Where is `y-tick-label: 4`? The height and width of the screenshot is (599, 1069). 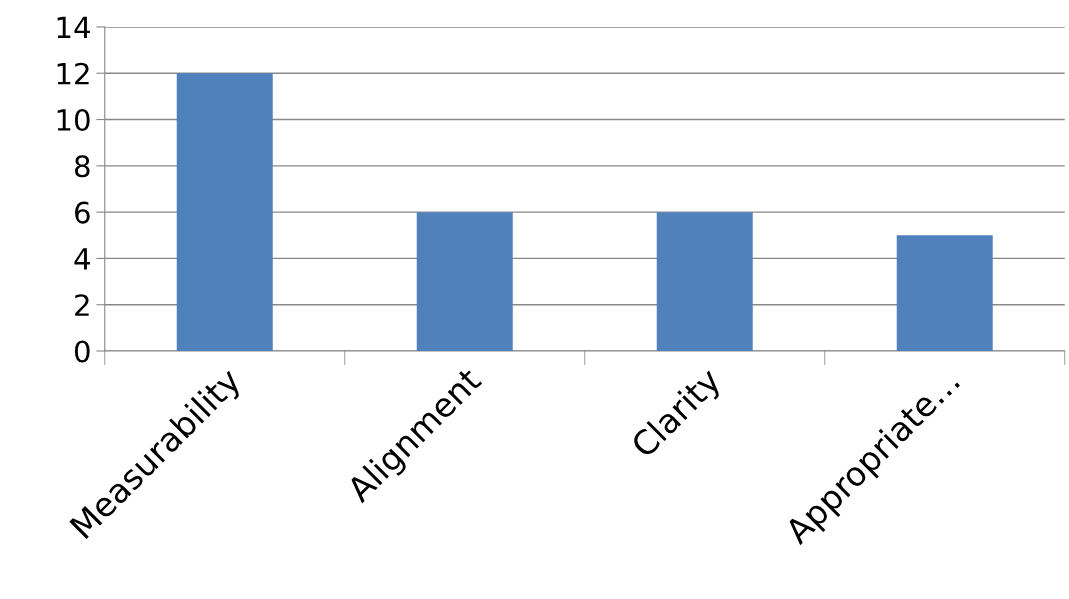
y-tick-label: 4 is located at coordinates (82, 259).